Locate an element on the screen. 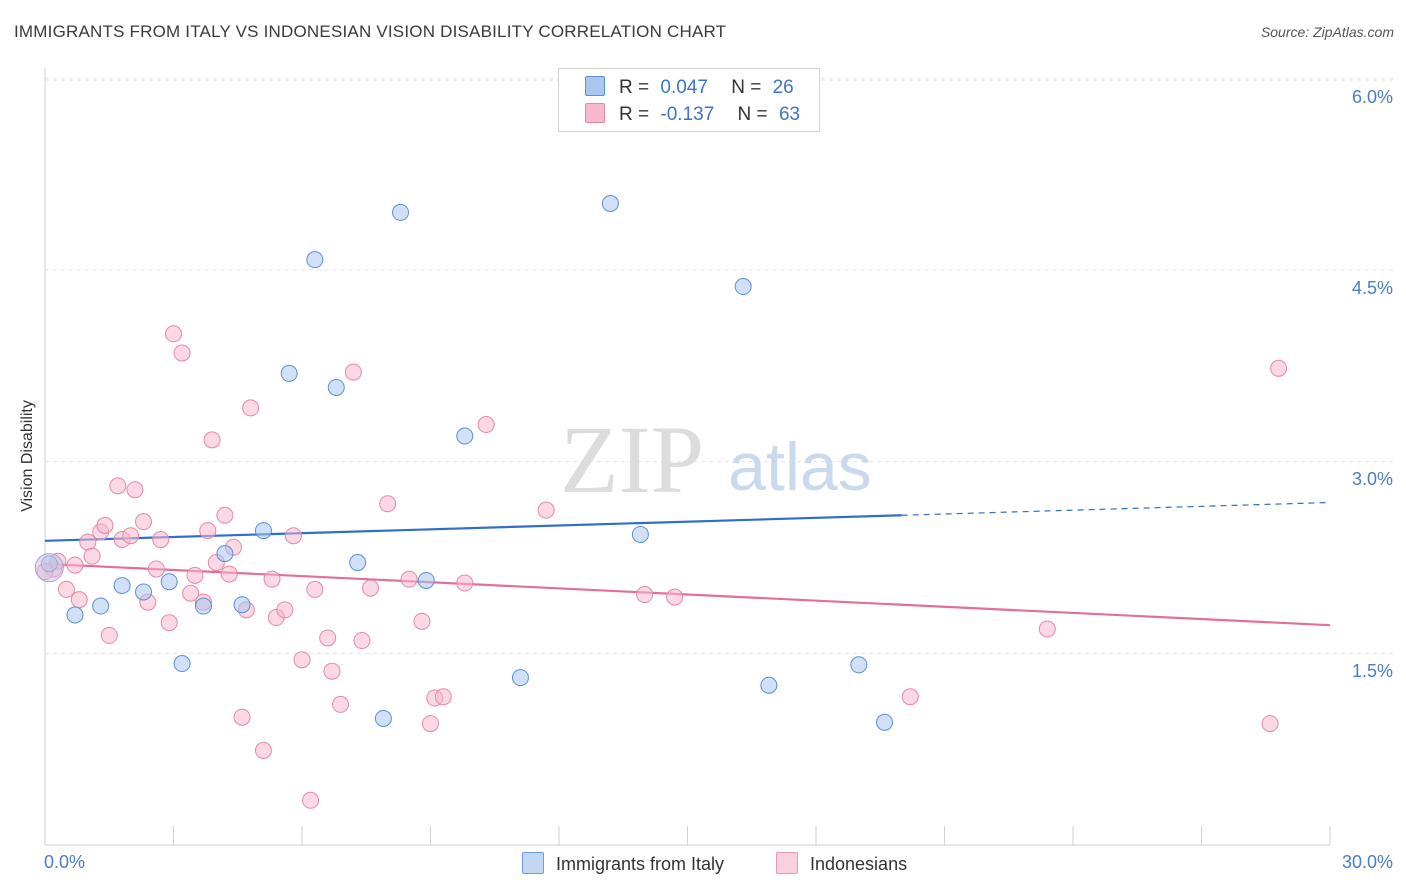 The image size is (1406, 892). legend-row-italy: R = 0.047 N = 26 is located at coordinates (689, 87).